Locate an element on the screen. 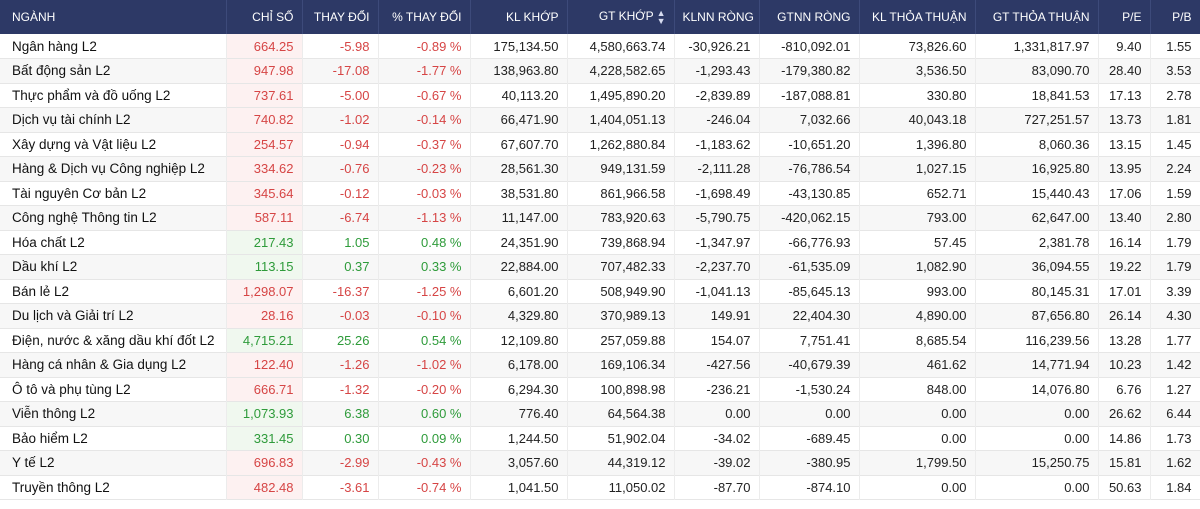 The height and width of the screenshot is (509, 1200). pct-change-value: -1.77 % is located at coordinates (424, 70).